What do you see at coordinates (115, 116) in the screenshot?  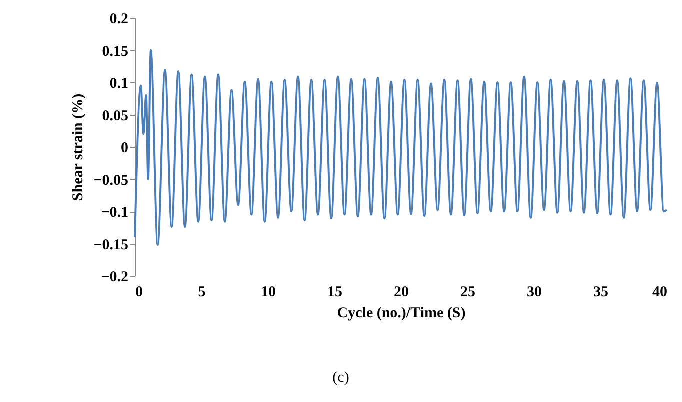 I see `y-tick-label: 0.05` at bounding box center [115, 116].